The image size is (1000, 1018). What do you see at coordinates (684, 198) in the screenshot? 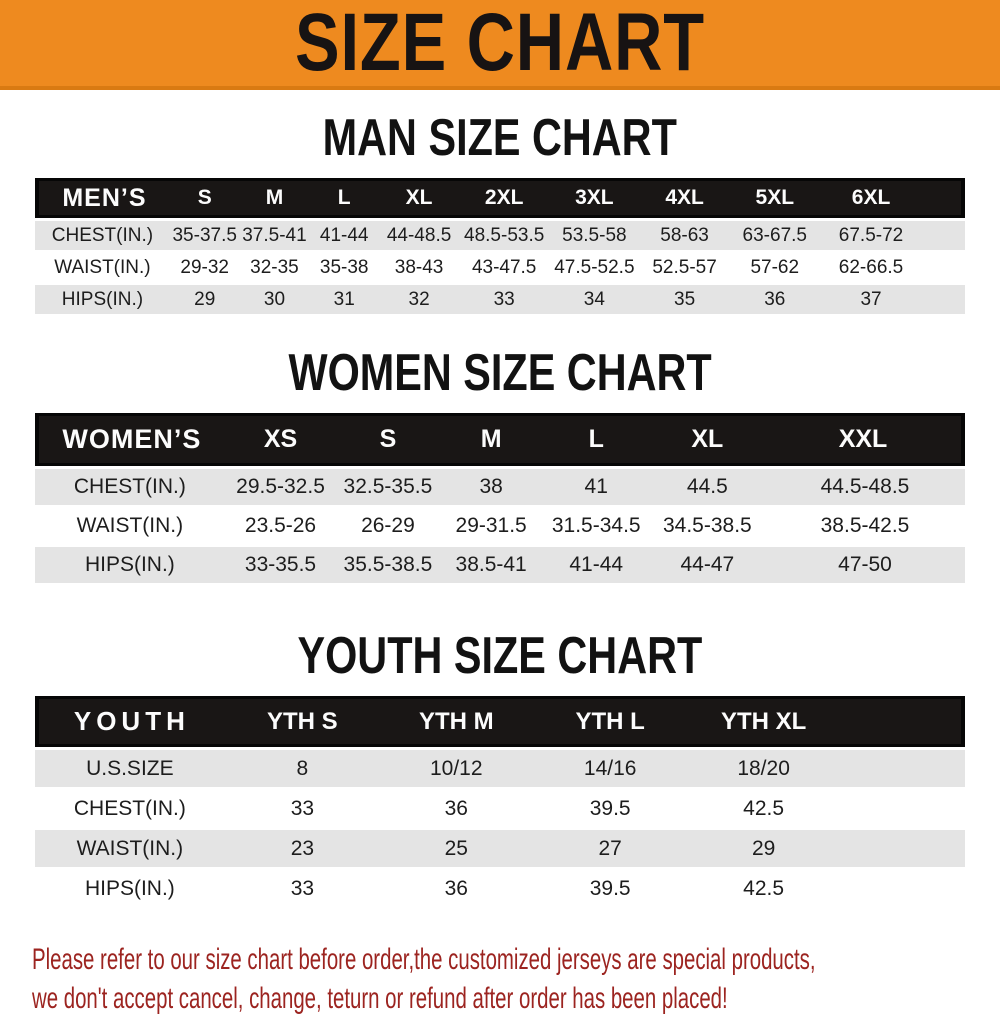
I see `size-column-header: 4XL` at bounding box center [684, 198].